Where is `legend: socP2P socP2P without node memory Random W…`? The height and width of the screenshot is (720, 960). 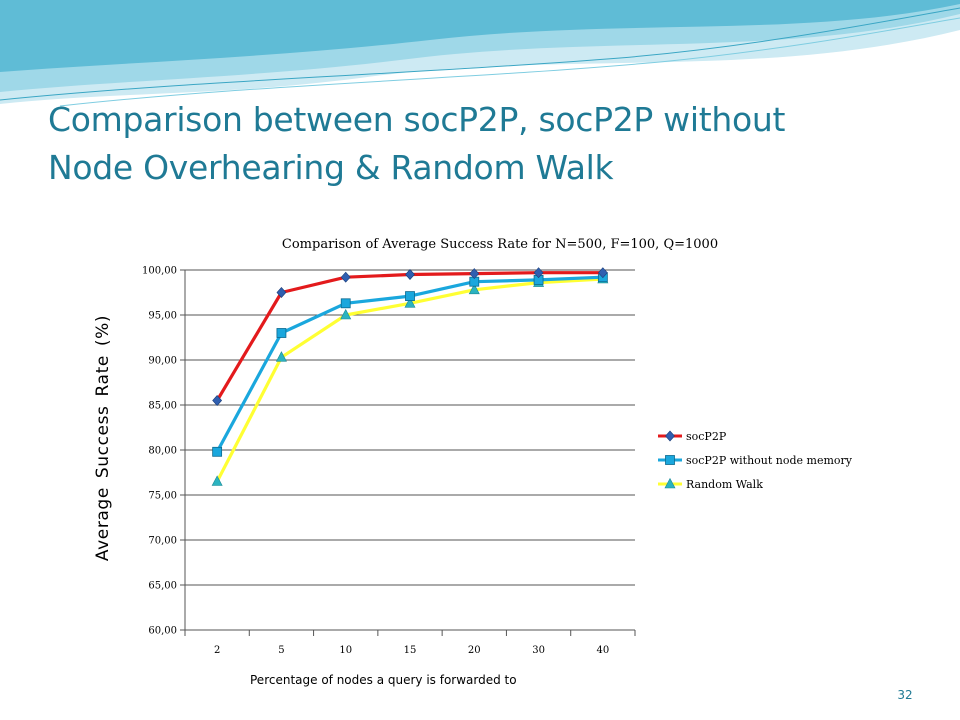
legend: socP2P socP2P without node memory Random W… is located at coordinates (755, 460).